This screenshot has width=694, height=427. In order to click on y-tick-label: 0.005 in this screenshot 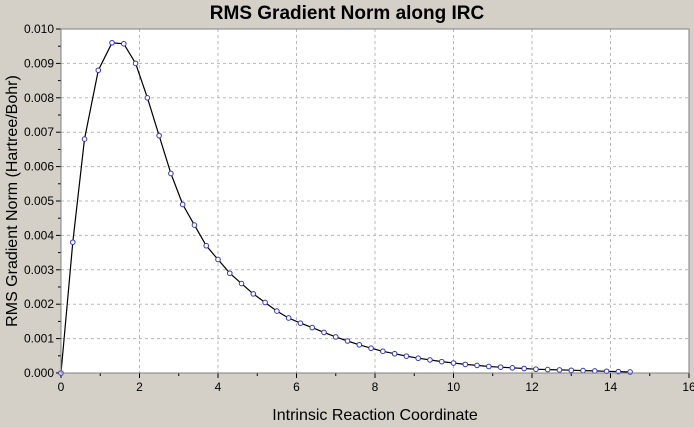, I will do `click(39, 201)`.